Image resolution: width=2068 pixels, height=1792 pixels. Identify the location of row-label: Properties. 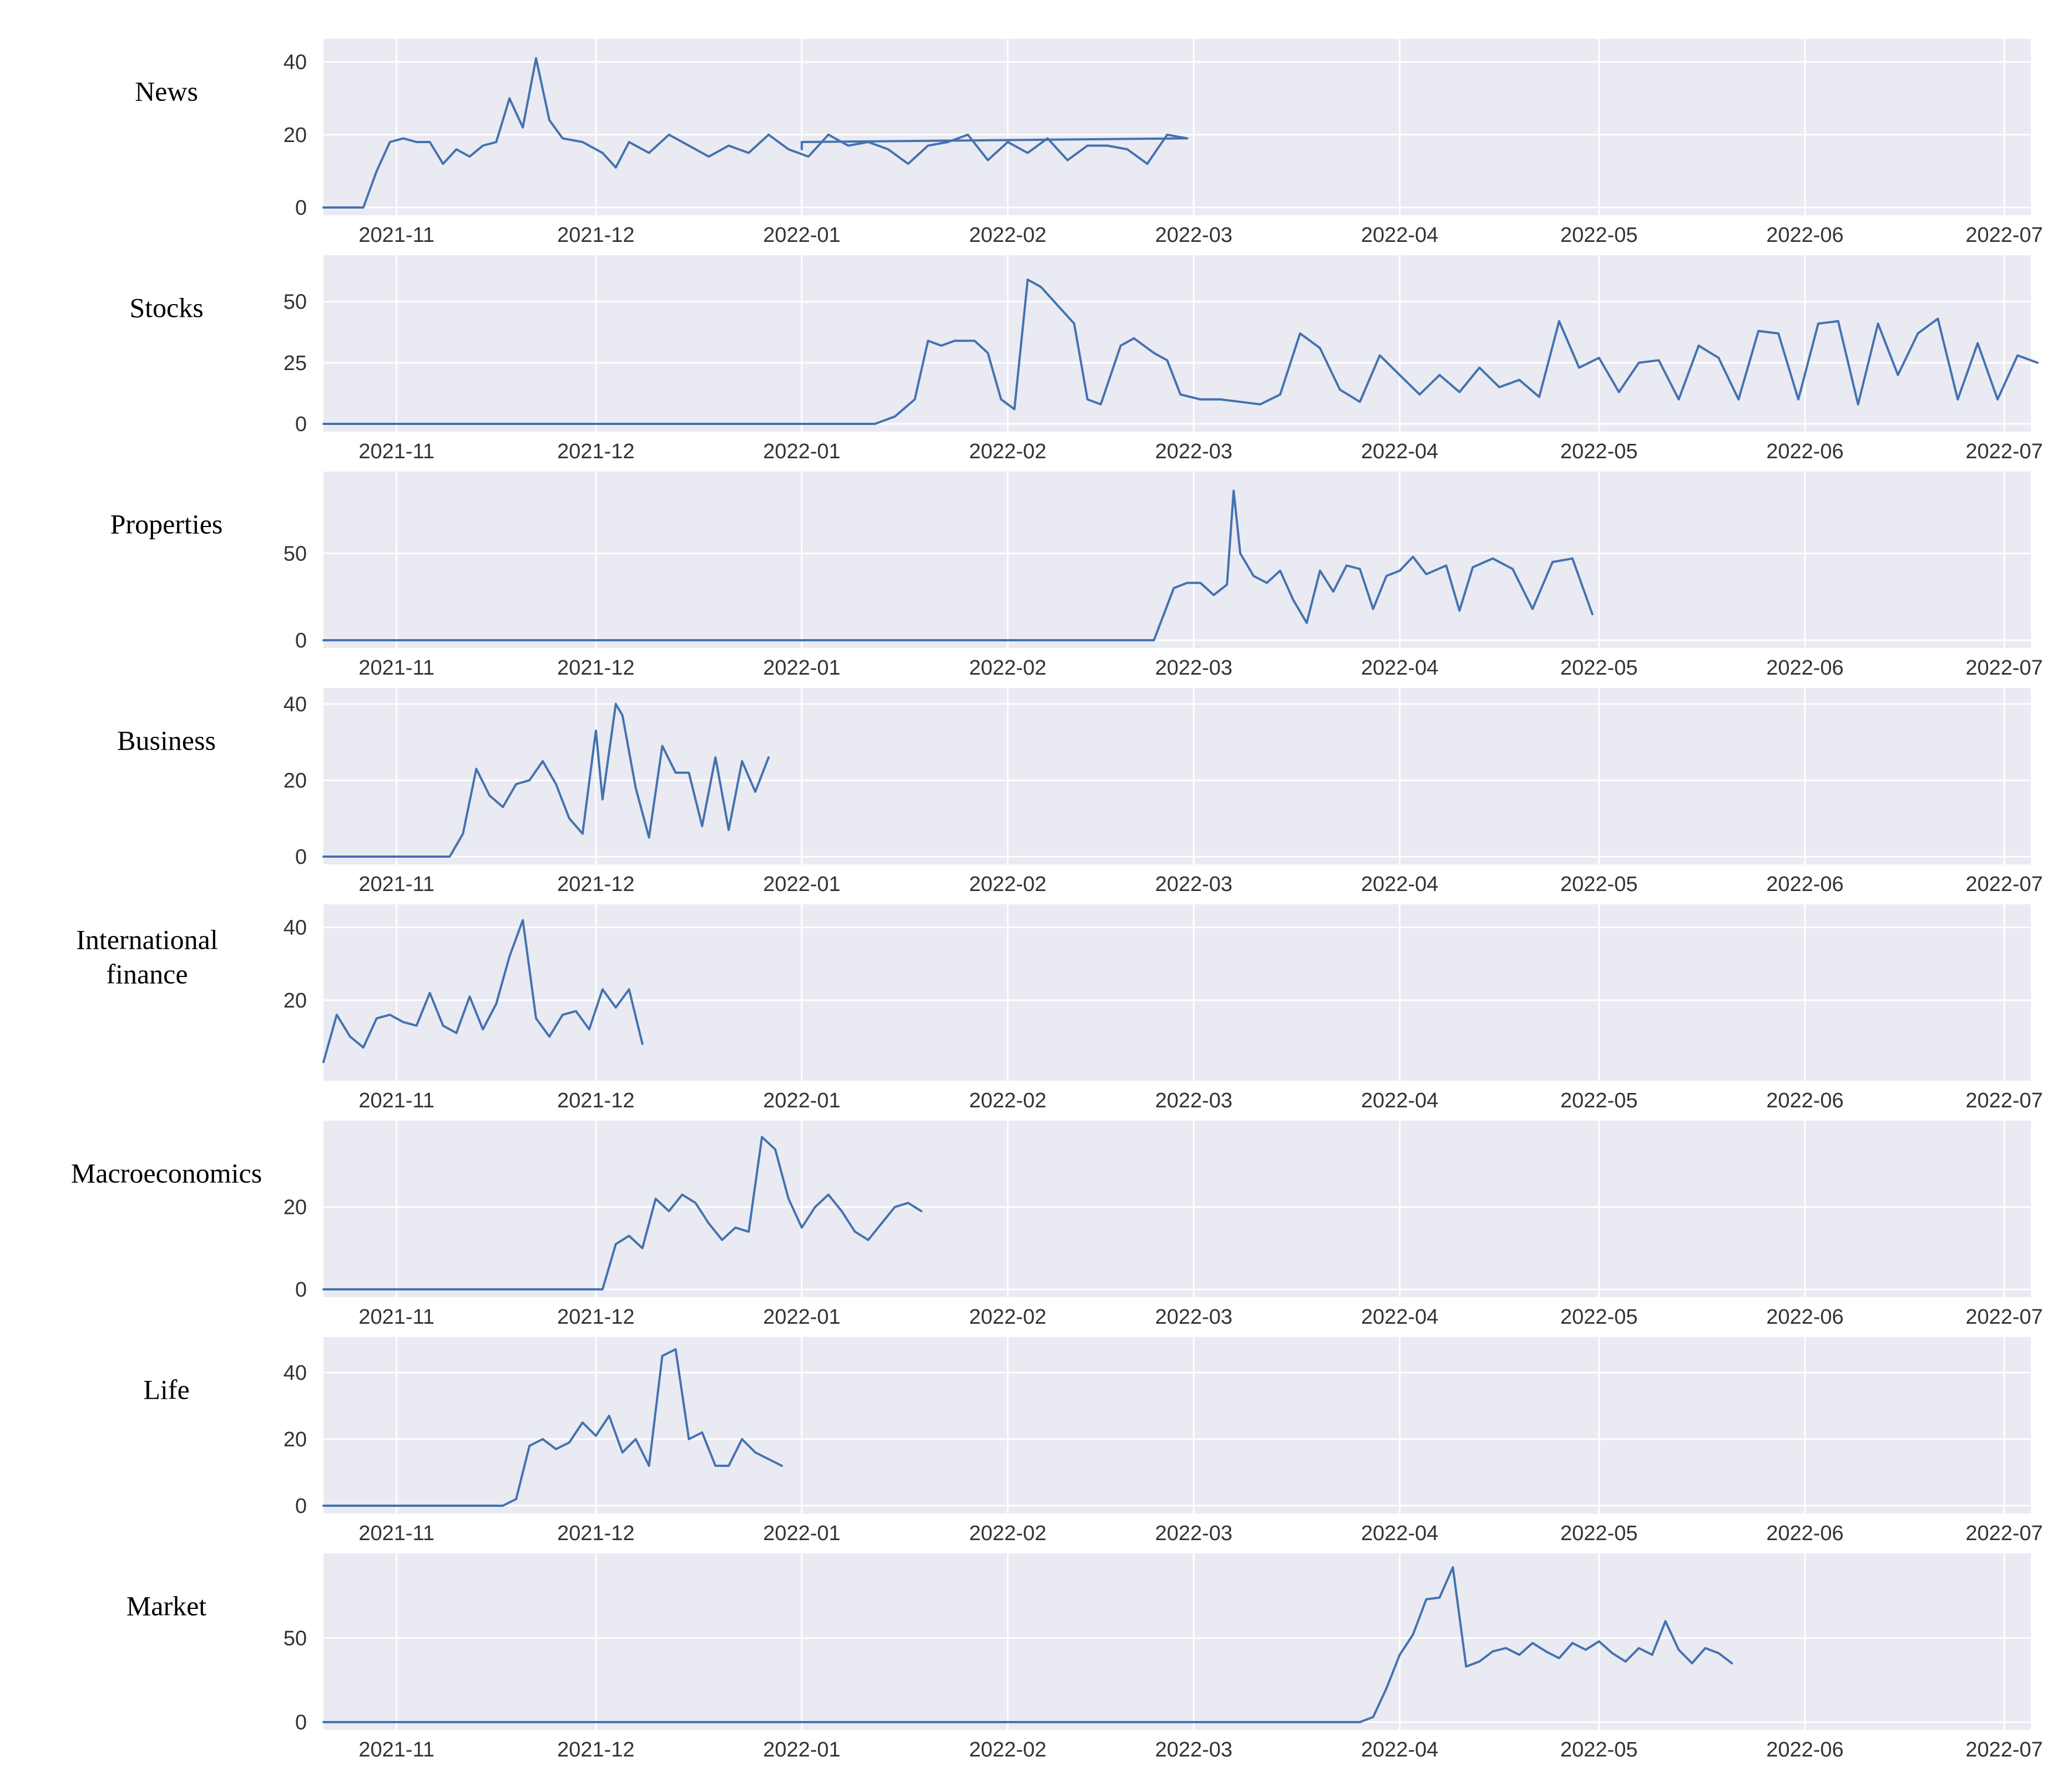
(166, 524).